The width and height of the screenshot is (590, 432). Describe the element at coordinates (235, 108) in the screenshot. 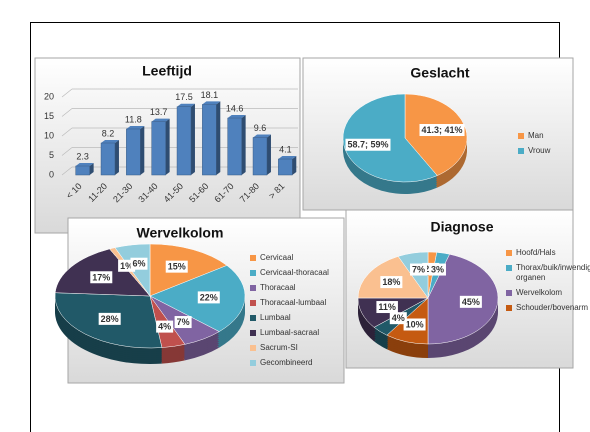

I see `data-label: 14.6` at that location.